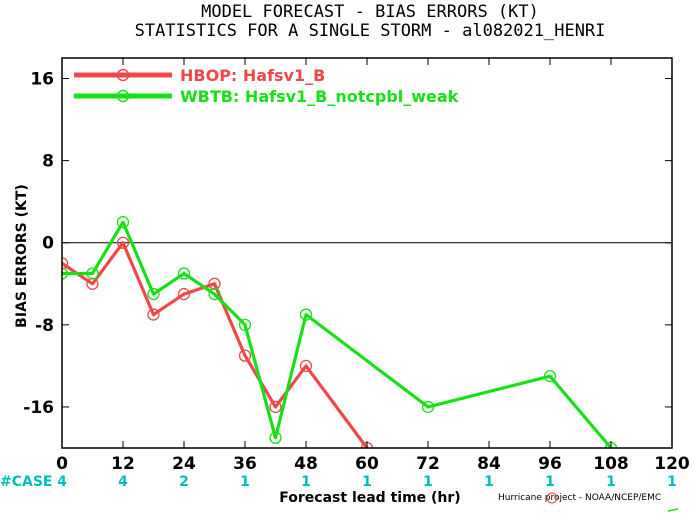  Describe the element at coordinates (550, 464) in the screenshot. I see `x-tick-label: 96` at that location.